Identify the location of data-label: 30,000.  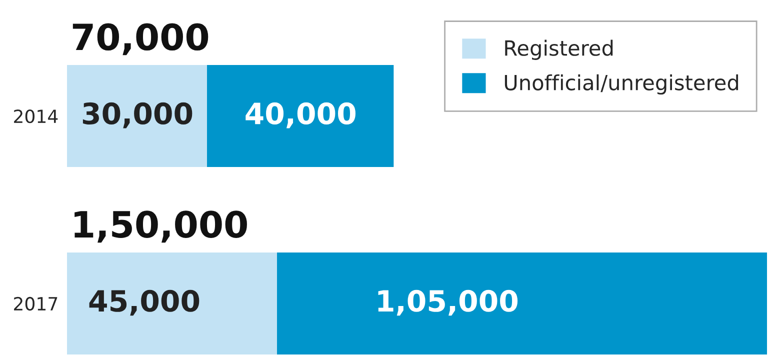
(137, 115).